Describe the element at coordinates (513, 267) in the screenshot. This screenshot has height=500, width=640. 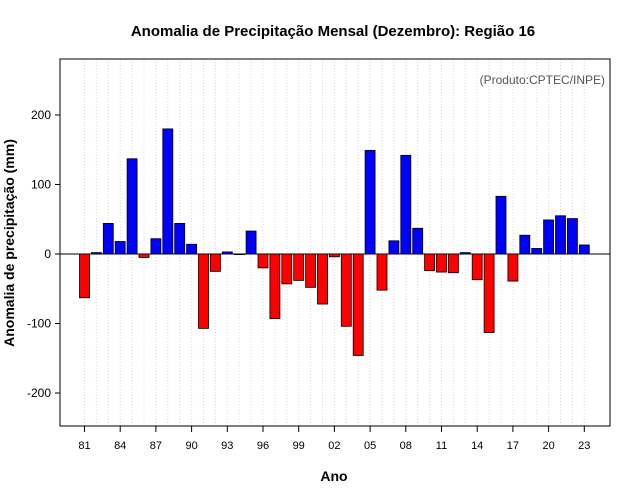
I see `bar-2017` at that location.